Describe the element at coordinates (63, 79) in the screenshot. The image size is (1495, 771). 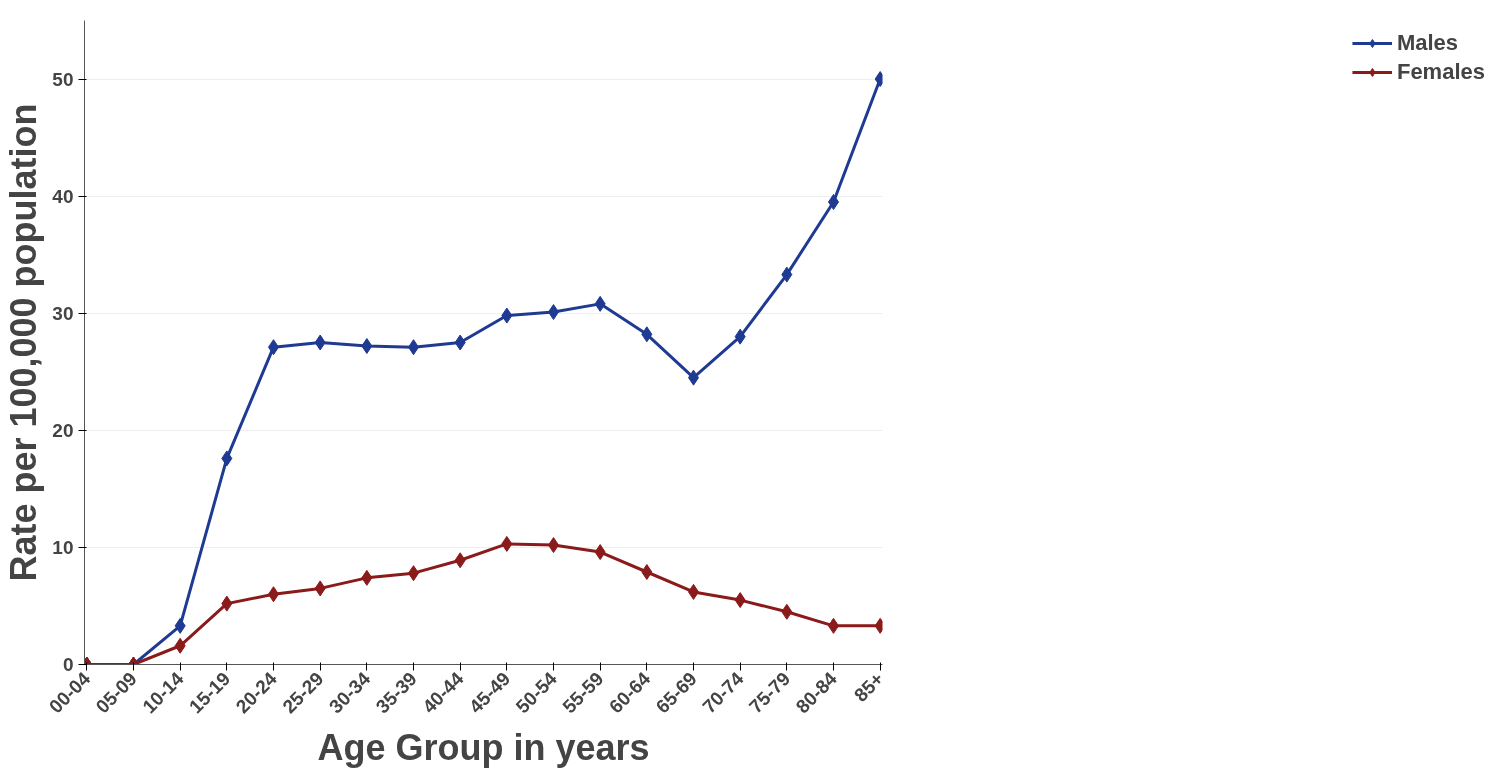
I see `y-tick-label: 50` at that location.